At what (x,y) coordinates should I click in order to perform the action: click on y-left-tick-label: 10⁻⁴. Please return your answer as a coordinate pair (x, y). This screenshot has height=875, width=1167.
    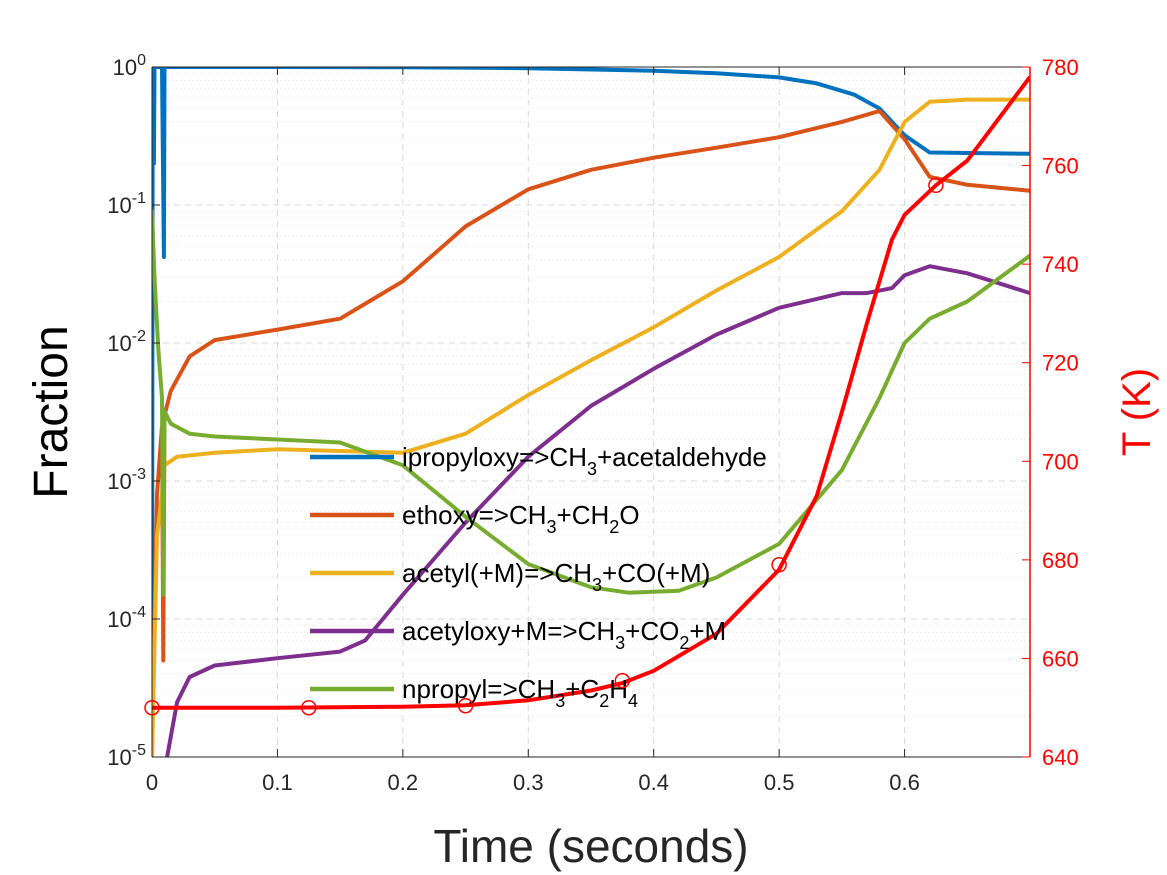
    Looking at the image, I should click on (126, 618).